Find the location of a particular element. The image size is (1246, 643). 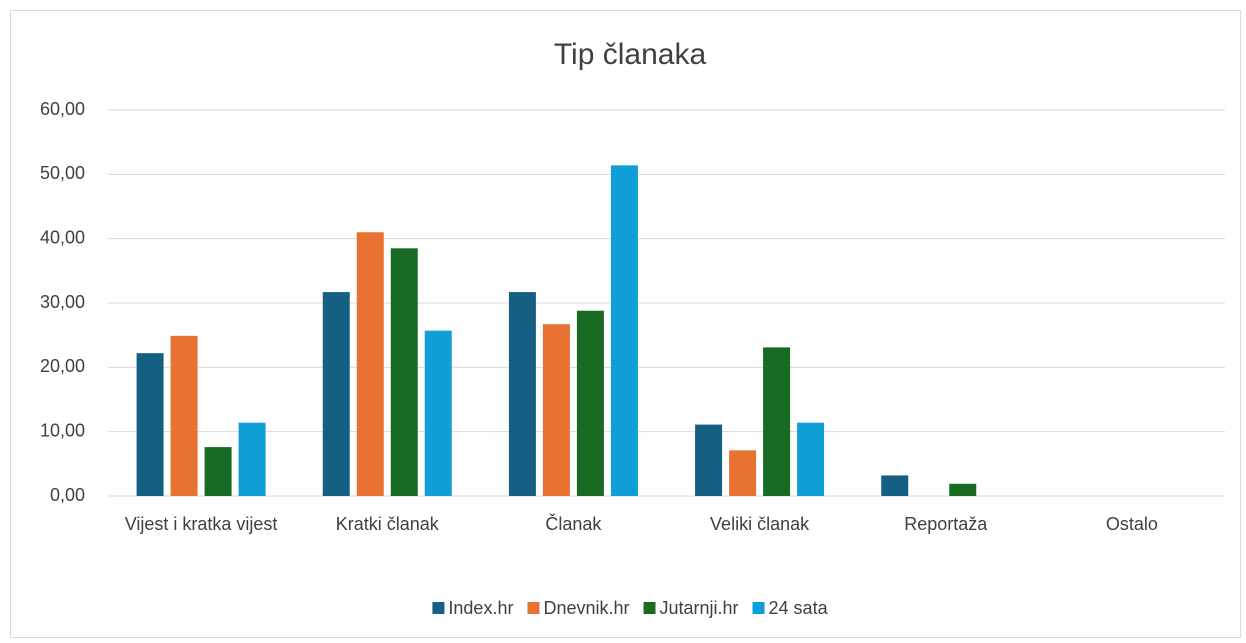

y-tick-label: 60,00 is located at coordinates (62, 109).